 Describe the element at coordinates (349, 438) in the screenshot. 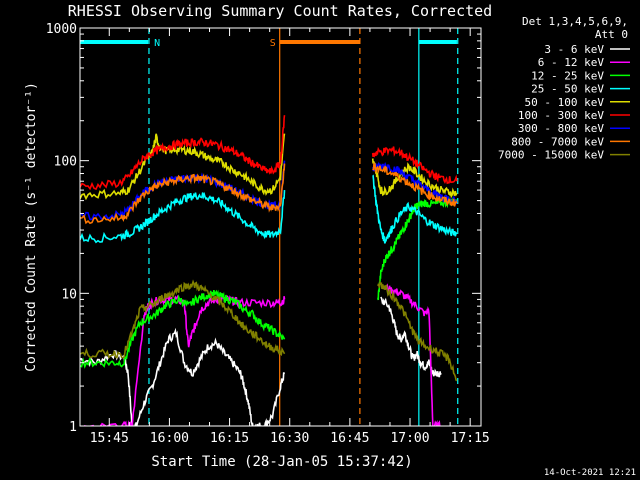

I see `x-tick-label: 16:45` at that location.